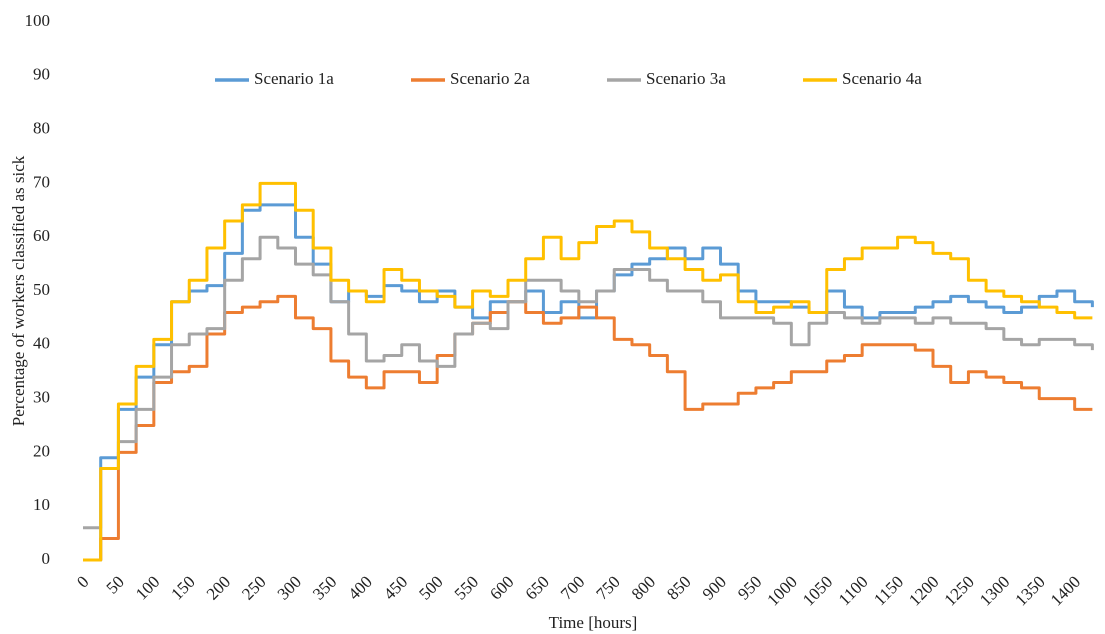 The height and width of the screenshot is (634, 1105). What do you see at coordinates (41, 504) in the screenshot?
I see `y-tick-label: 10` at bounding box center [41, 504].